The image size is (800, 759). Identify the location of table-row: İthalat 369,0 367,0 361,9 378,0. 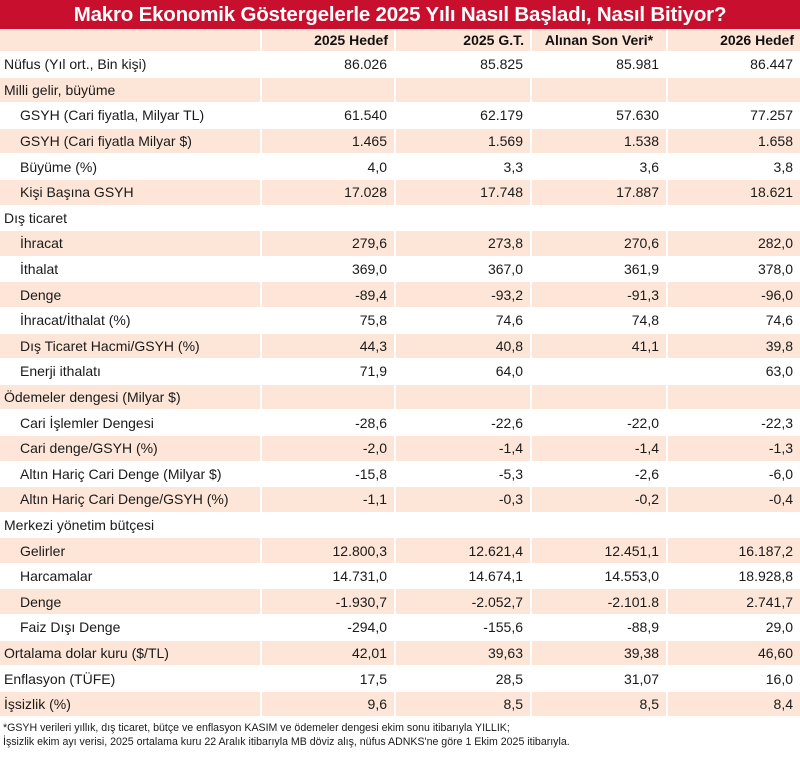
(400, 269).